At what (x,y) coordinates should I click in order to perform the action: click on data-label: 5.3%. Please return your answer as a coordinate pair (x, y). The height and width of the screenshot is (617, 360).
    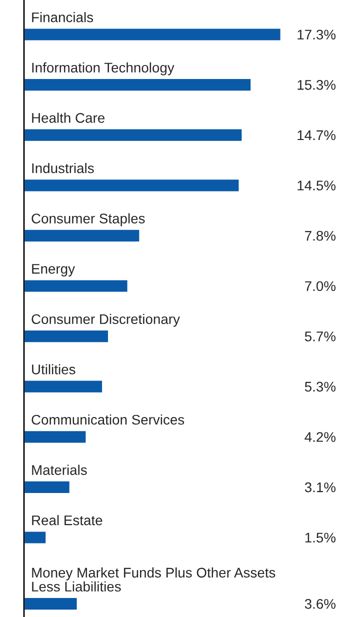
    Looking at the image, I should click on (320, 387).